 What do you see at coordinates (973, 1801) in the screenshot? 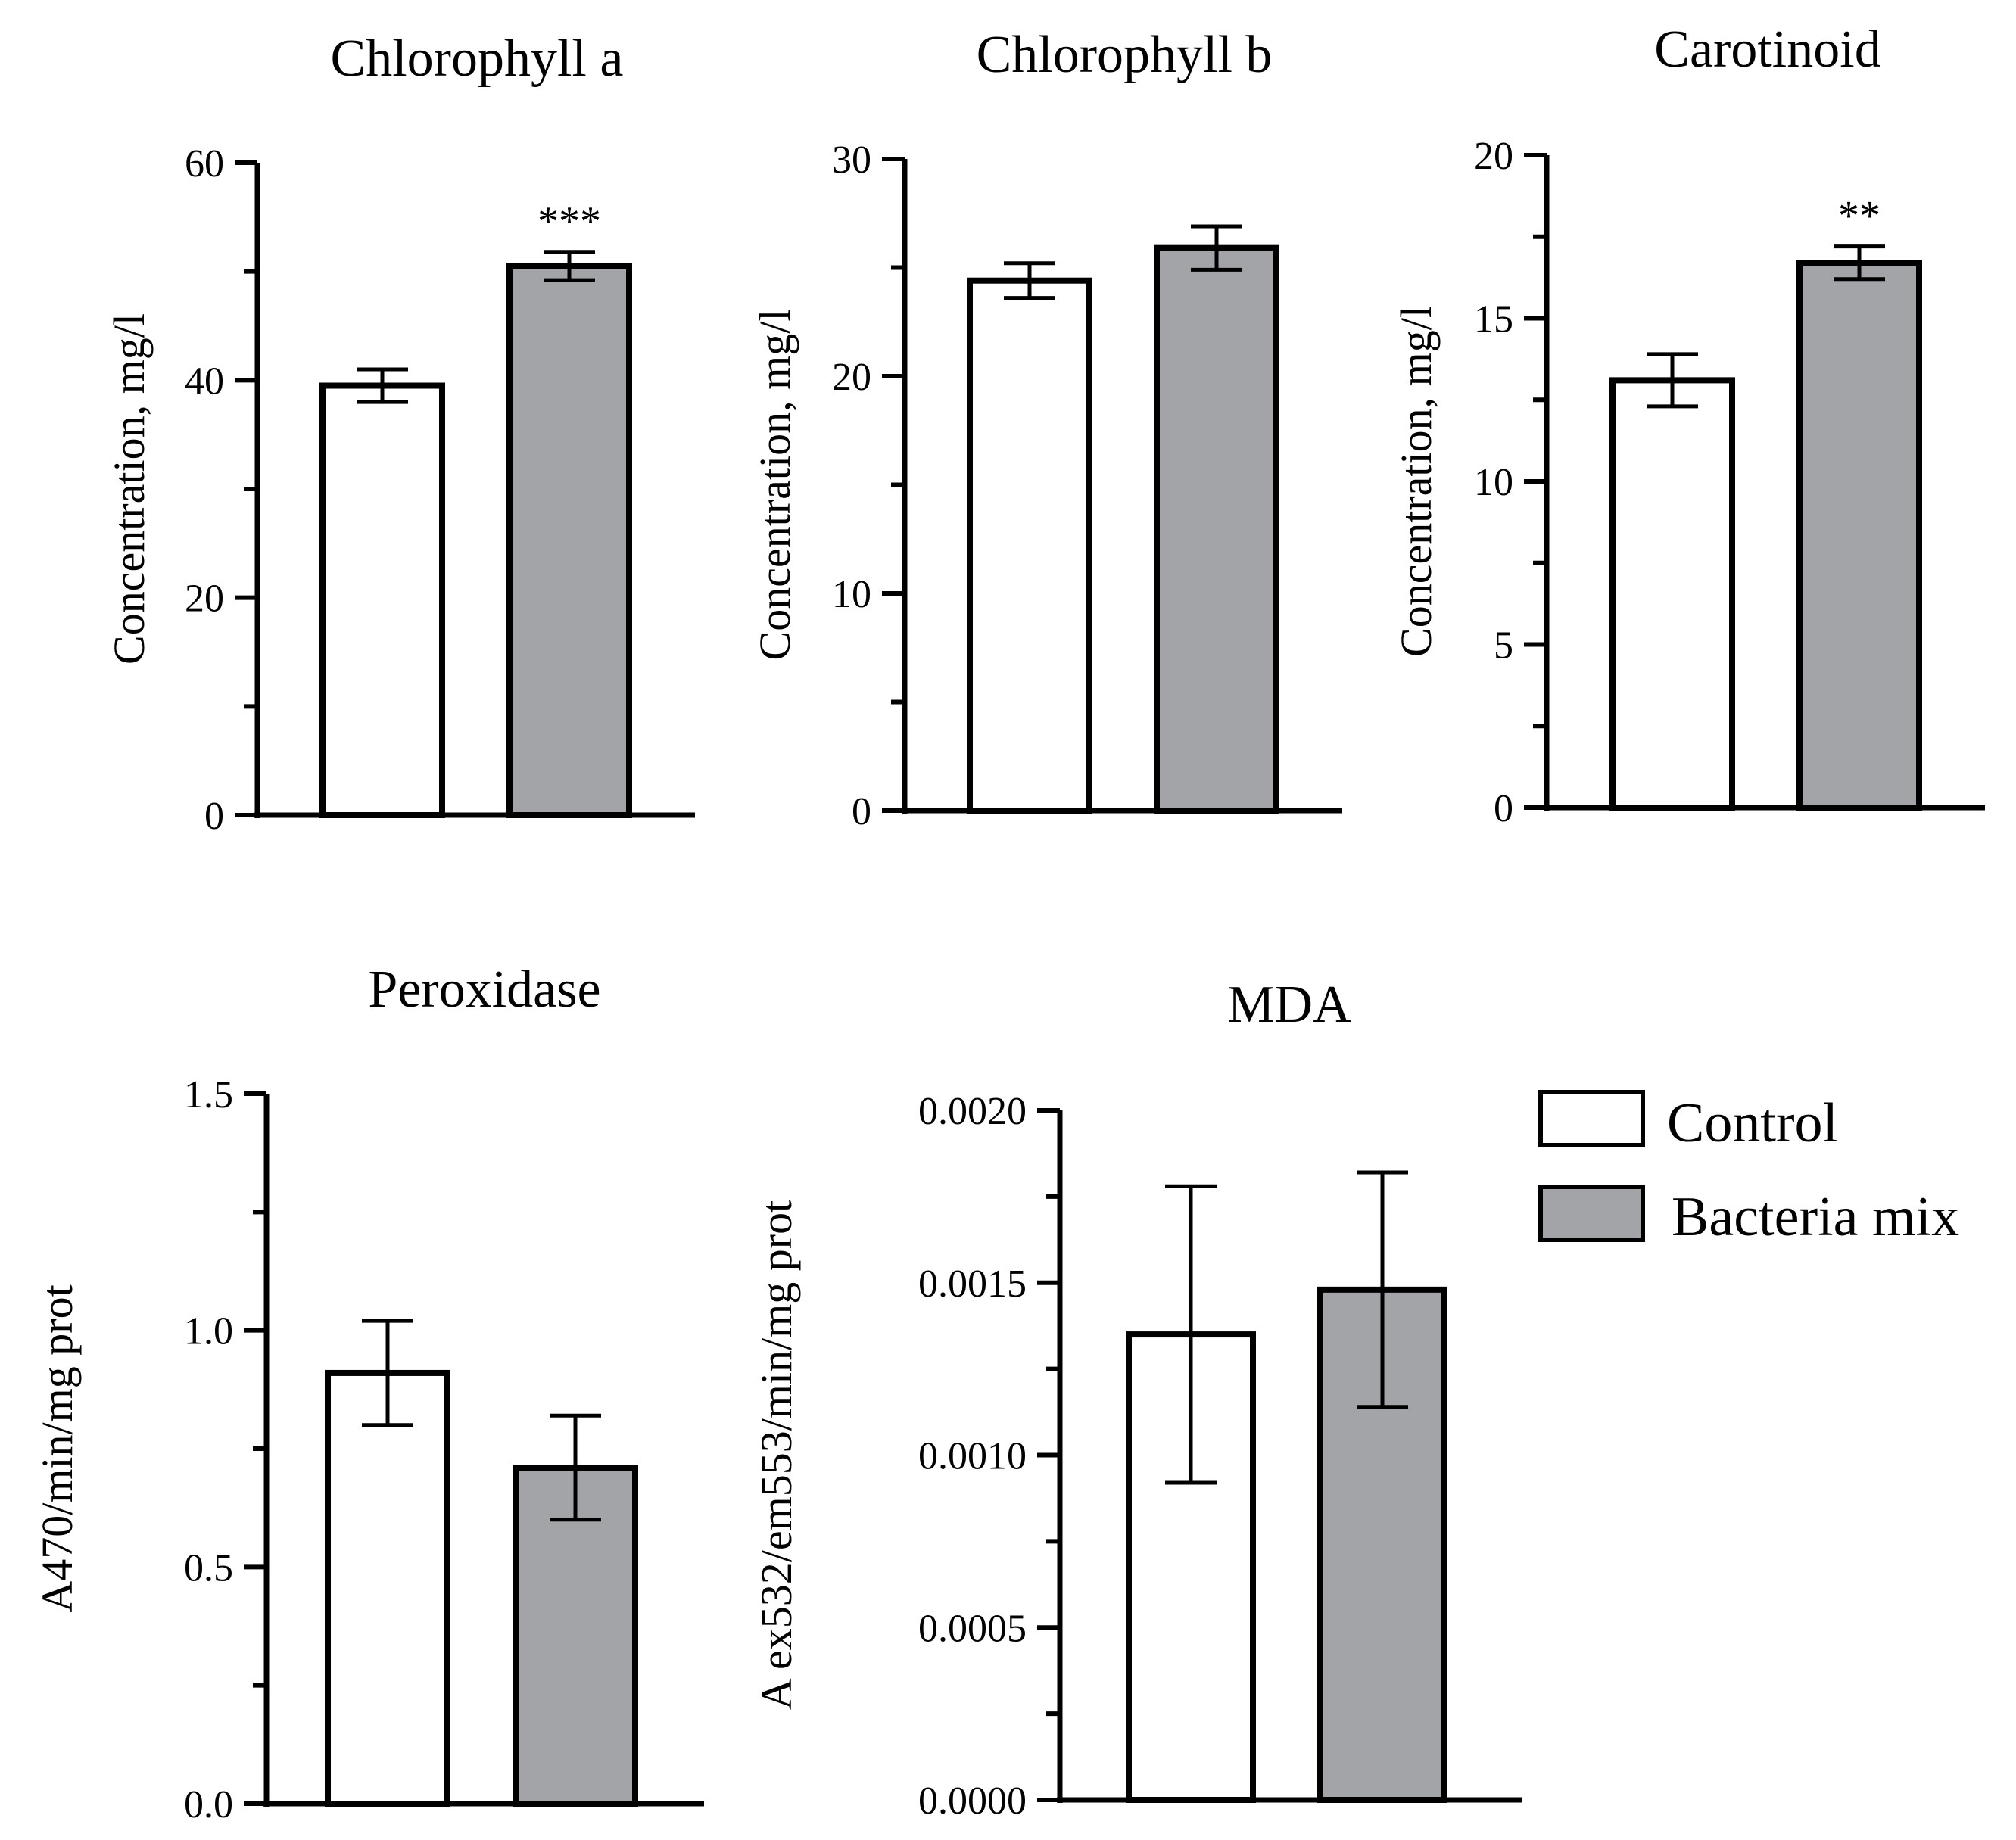
I see `y-tick-label: 0.0000` at bounding box center [973, 1801].